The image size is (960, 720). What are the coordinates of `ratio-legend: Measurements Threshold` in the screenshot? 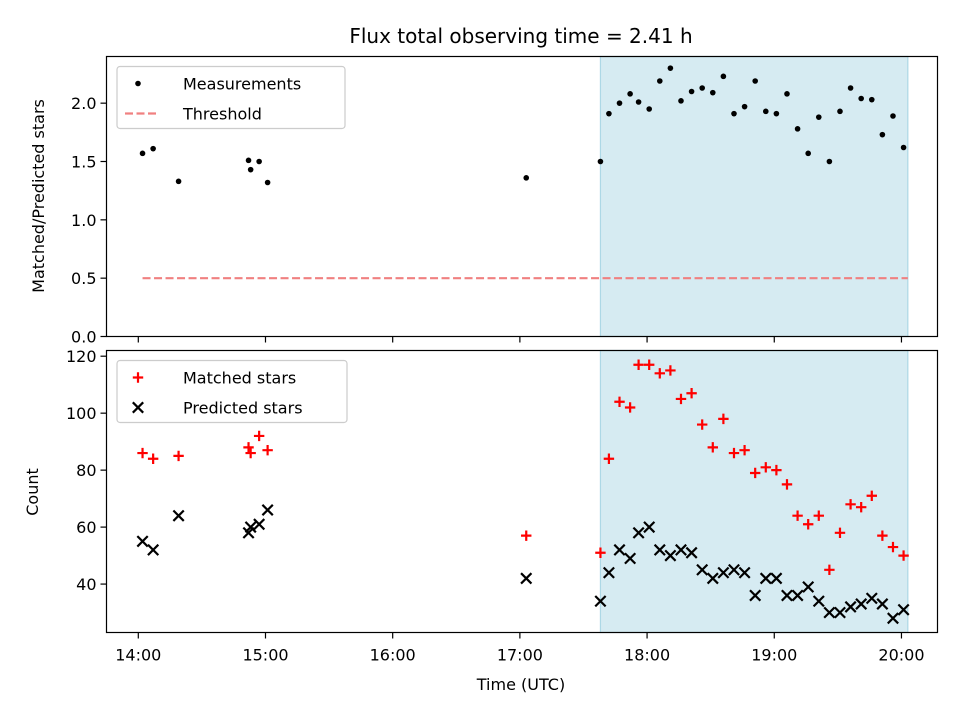 It's located at (231, 97).